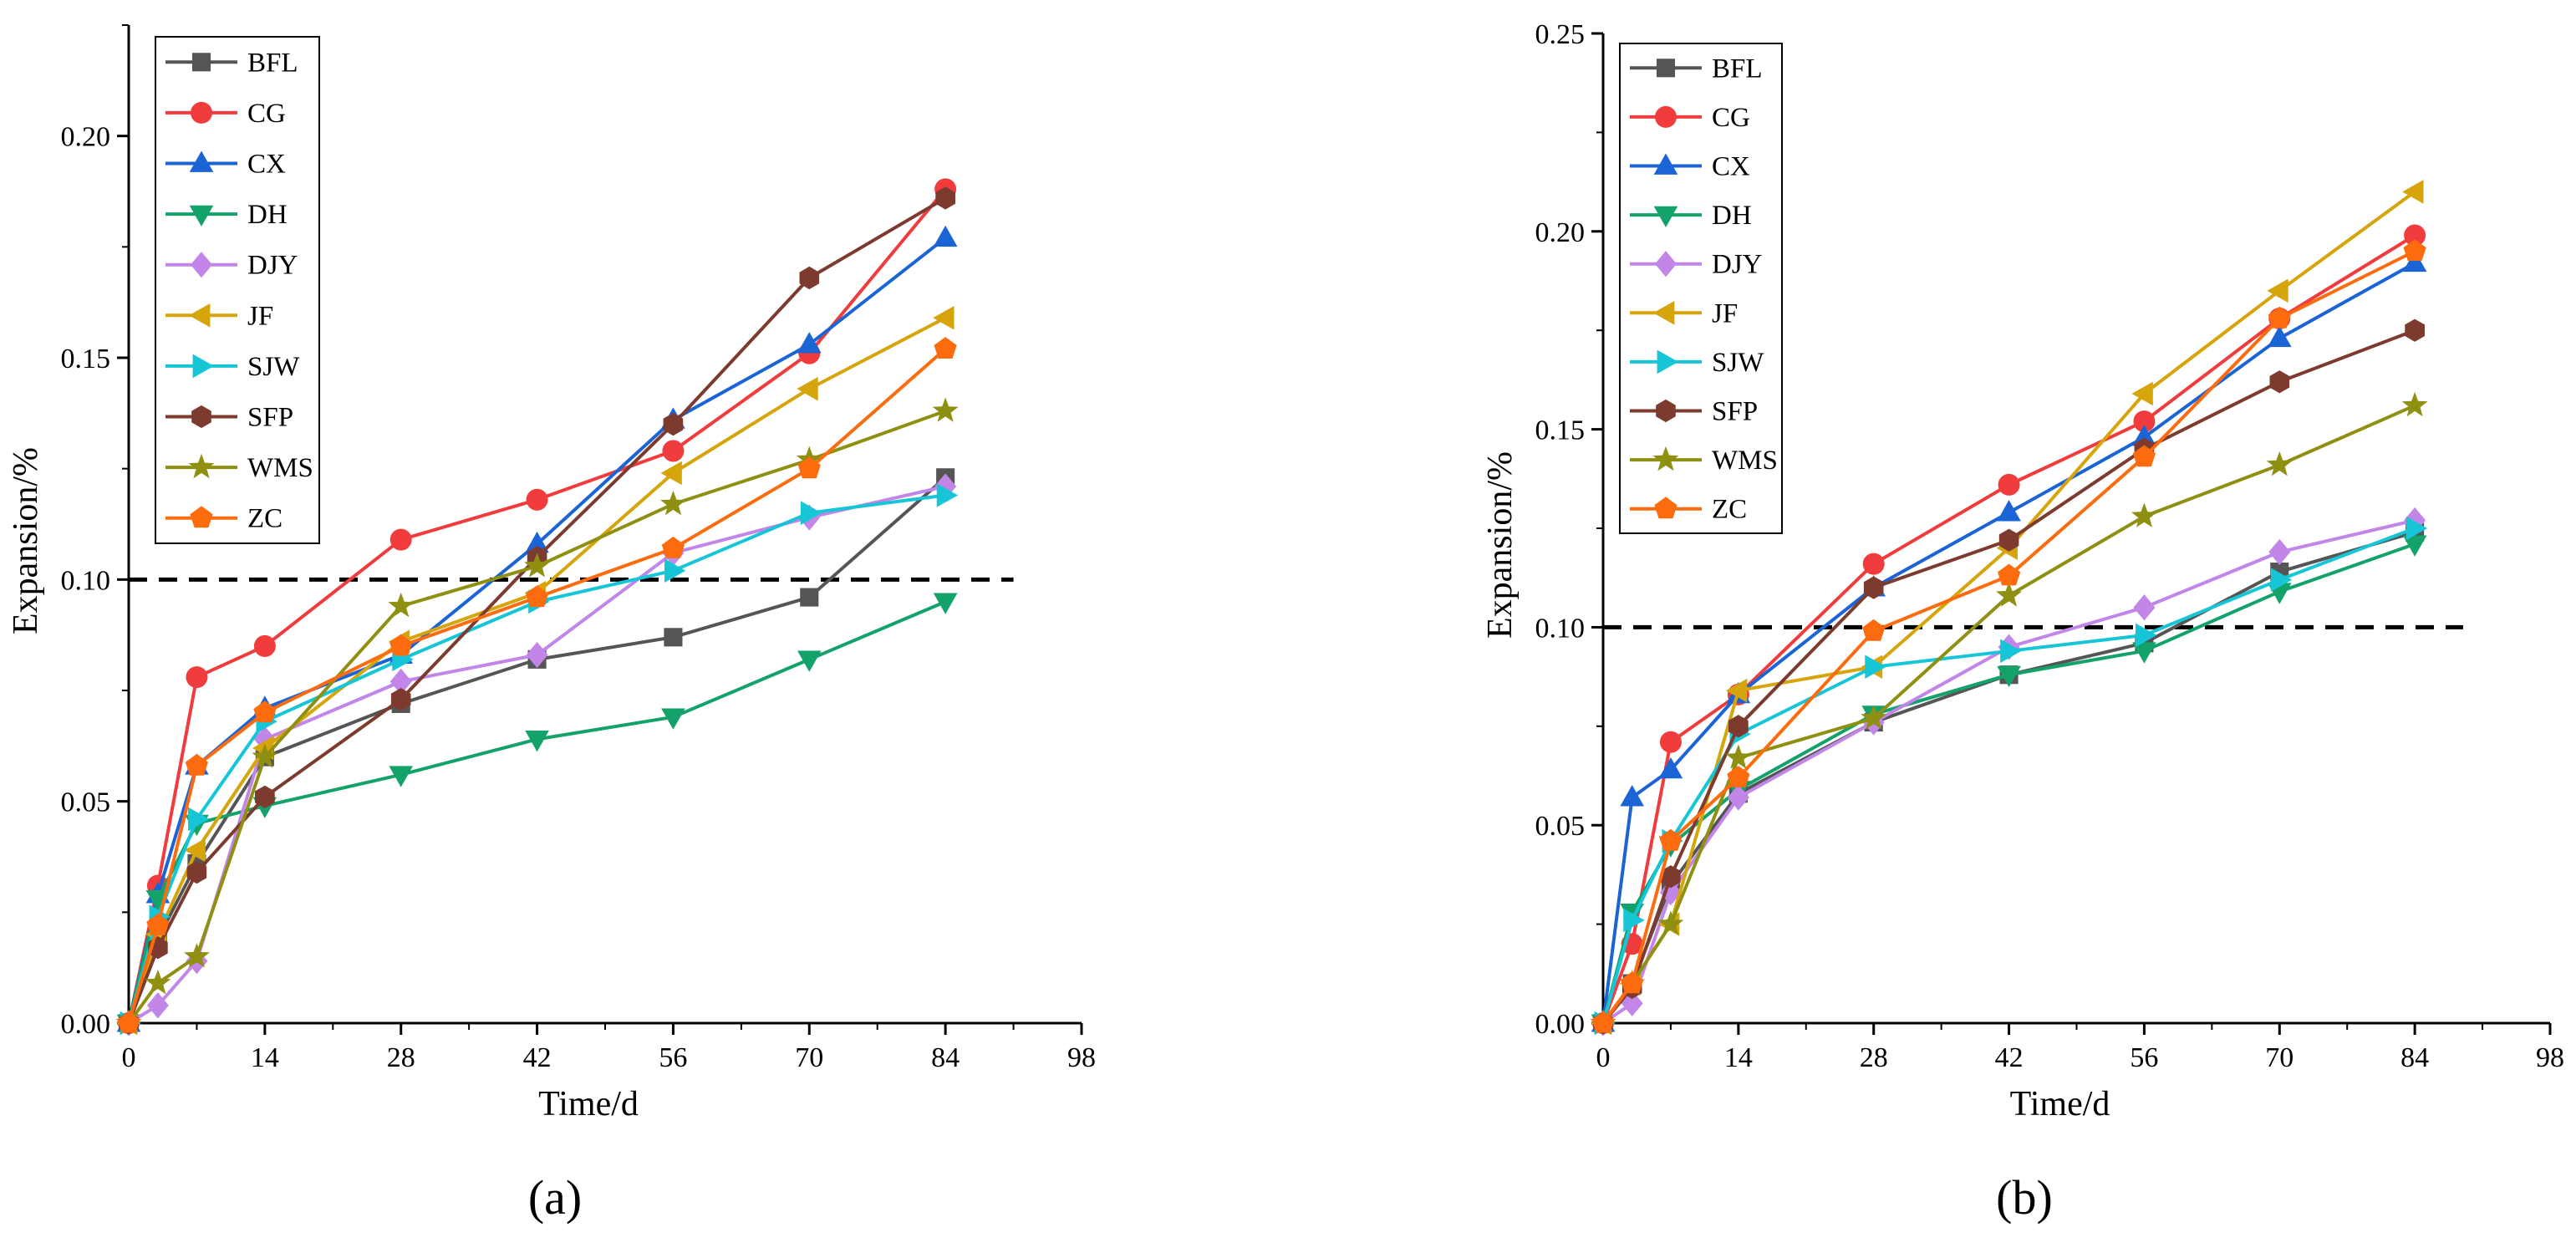 This screenshot has width=2576, height=1253. Describe the element at coordinates (201, 62) in the screenshot. I see `legend-marker-bfl` at that location.